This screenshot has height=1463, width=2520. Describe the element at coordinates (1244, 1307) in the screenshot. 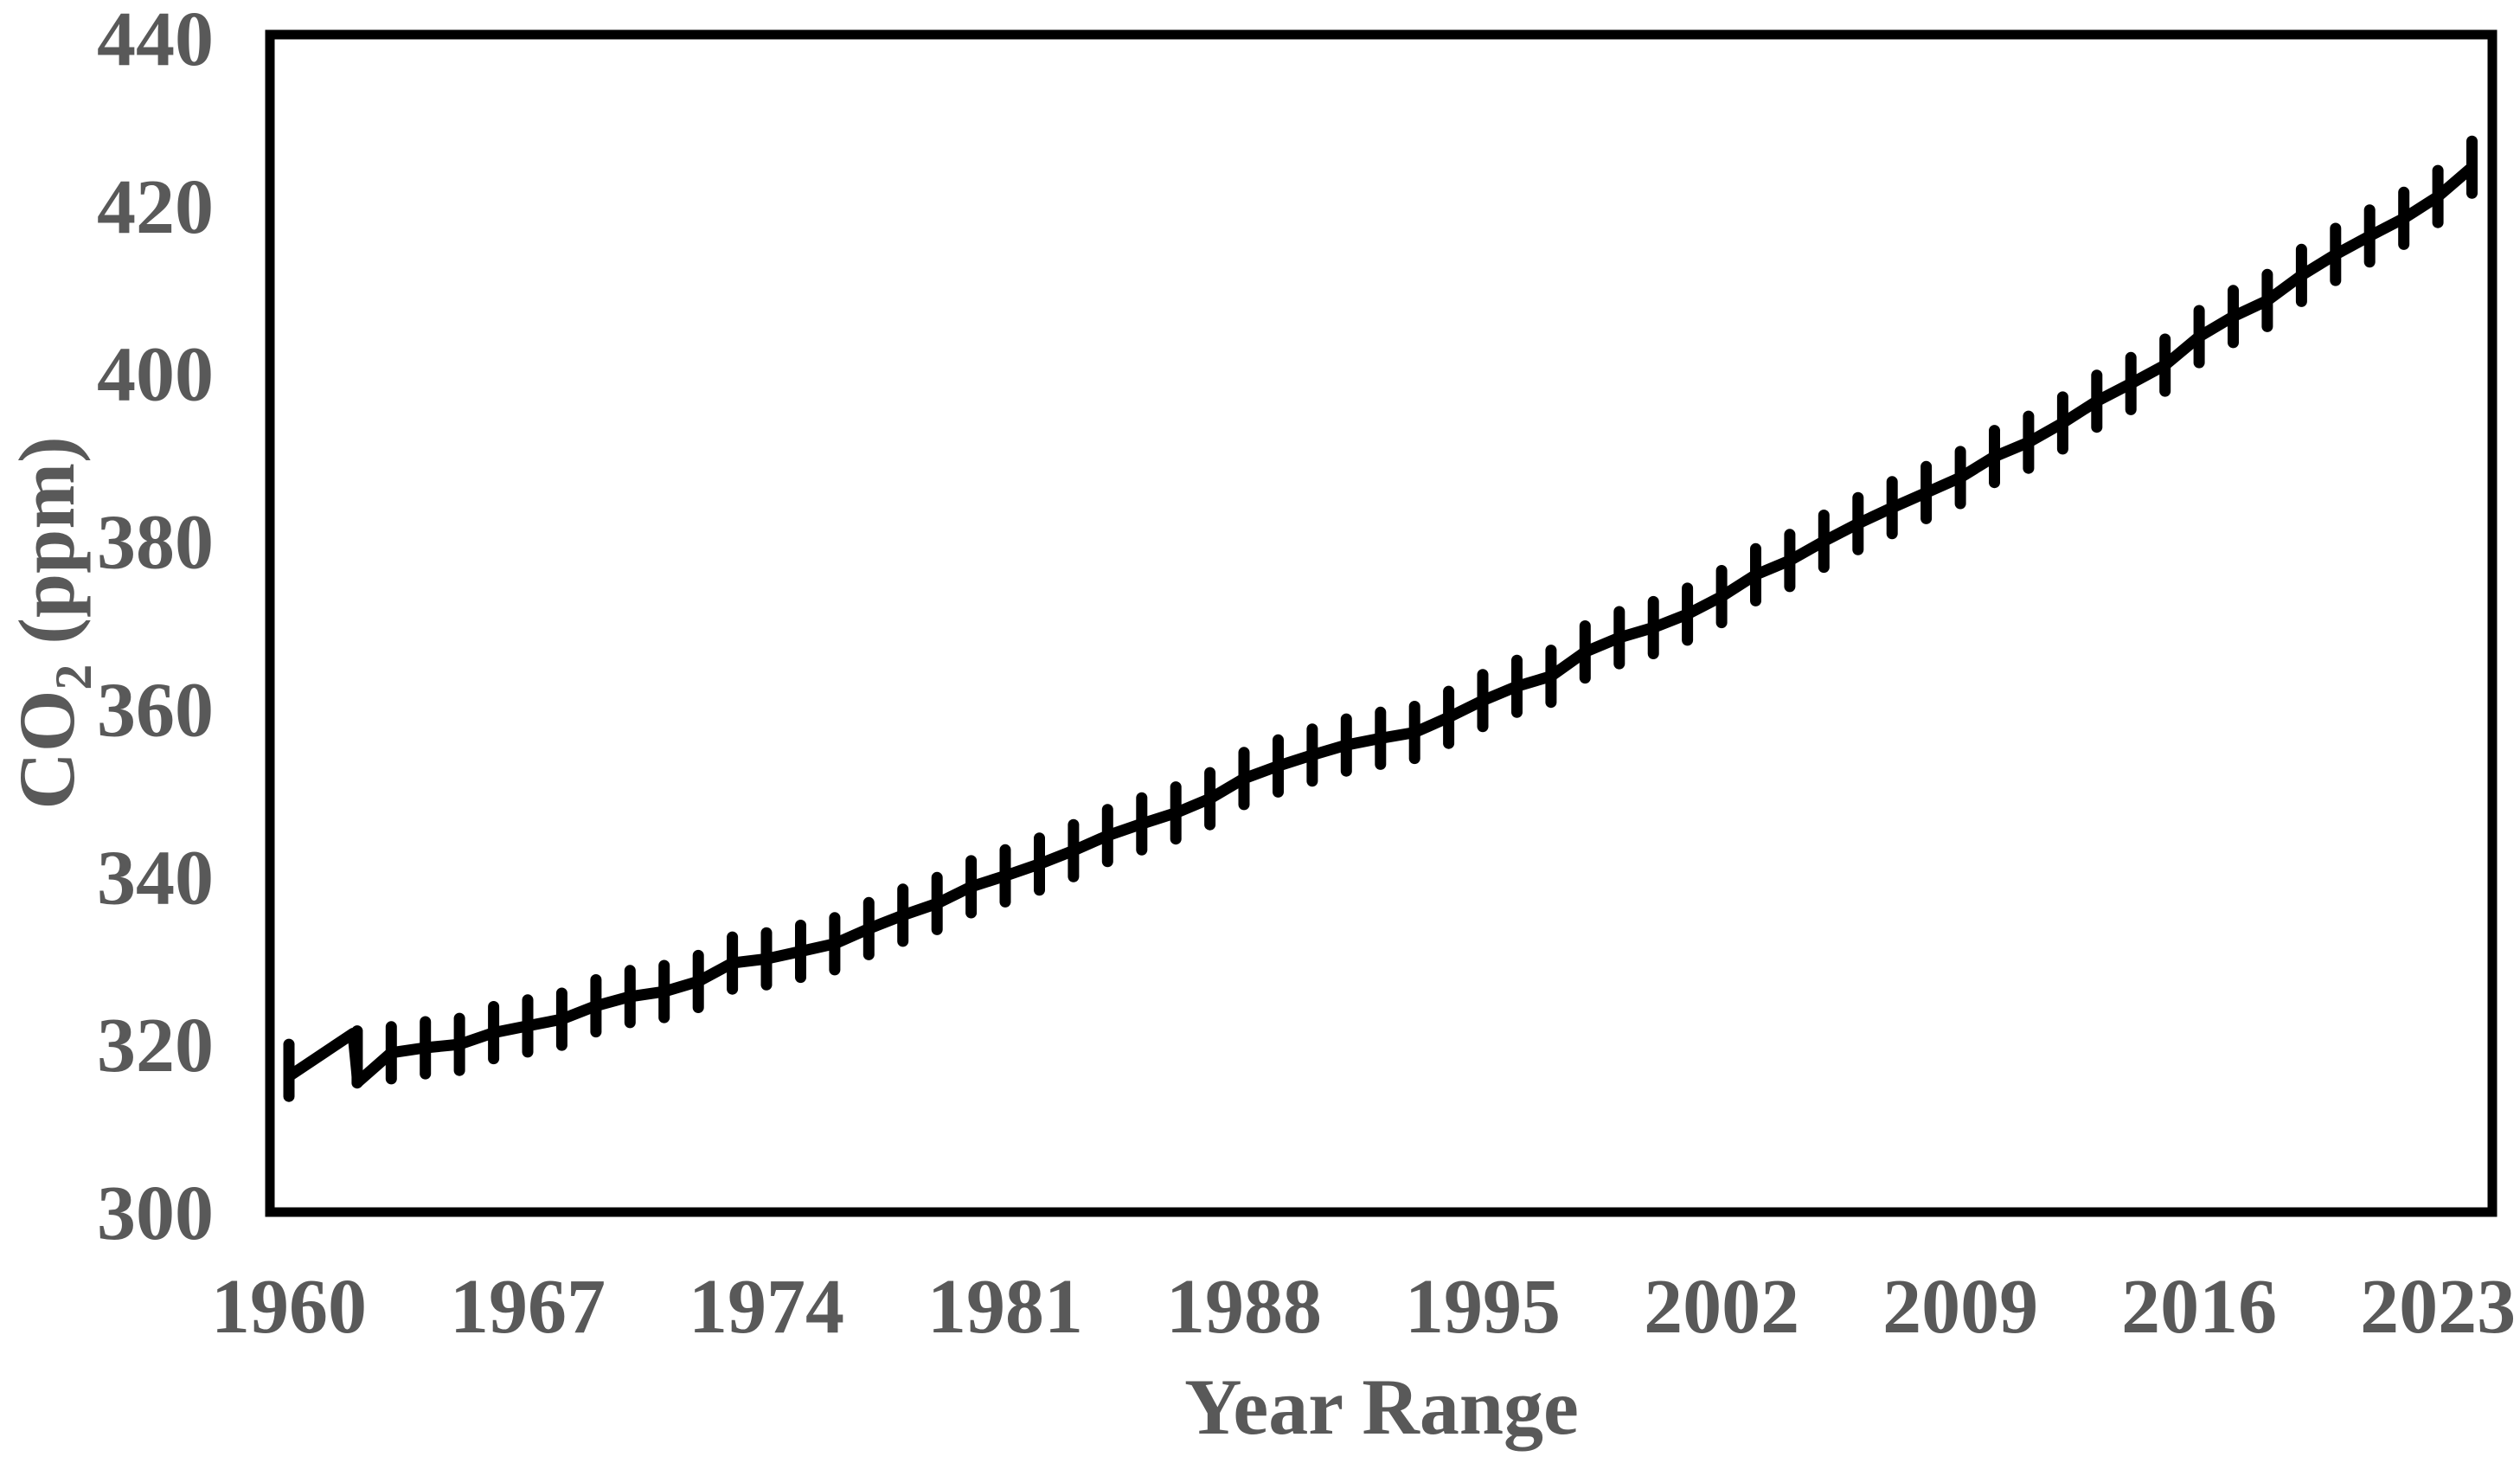

I see `x-tick-label-1988: 1988` at that location.